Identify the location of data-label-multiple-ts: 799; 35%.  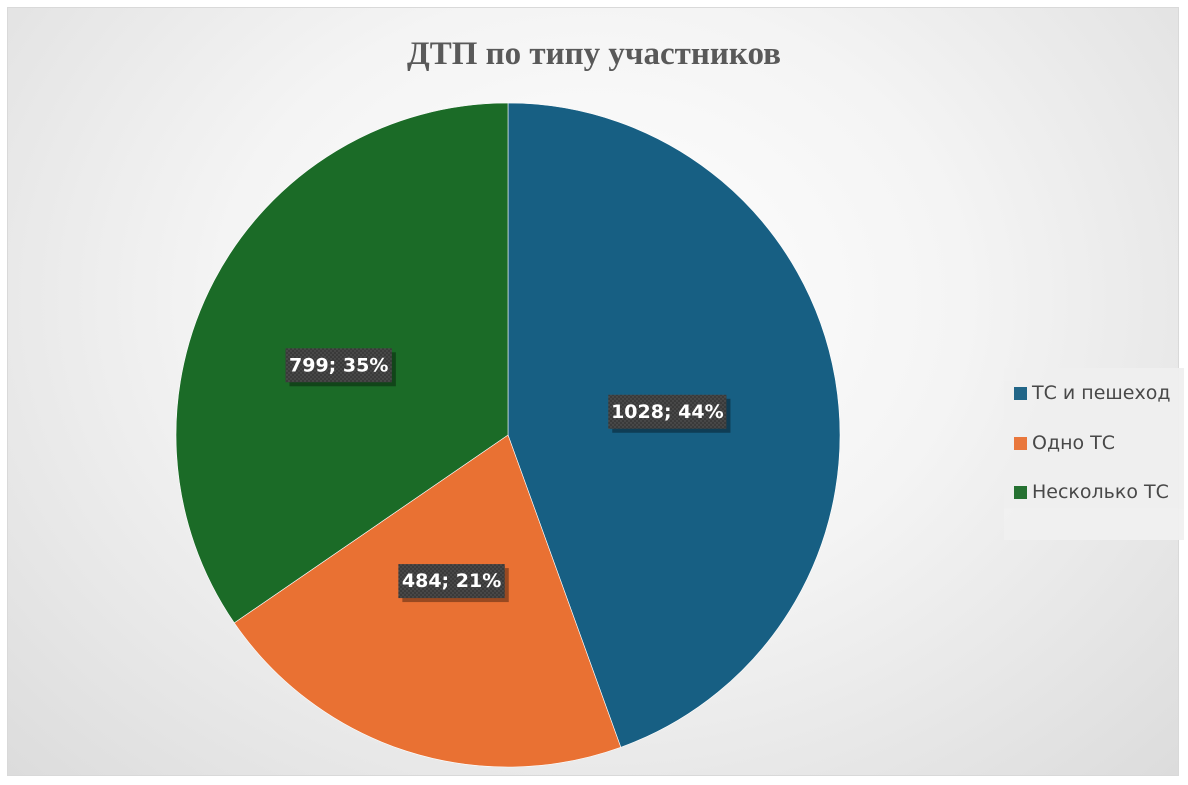
(340, 367).